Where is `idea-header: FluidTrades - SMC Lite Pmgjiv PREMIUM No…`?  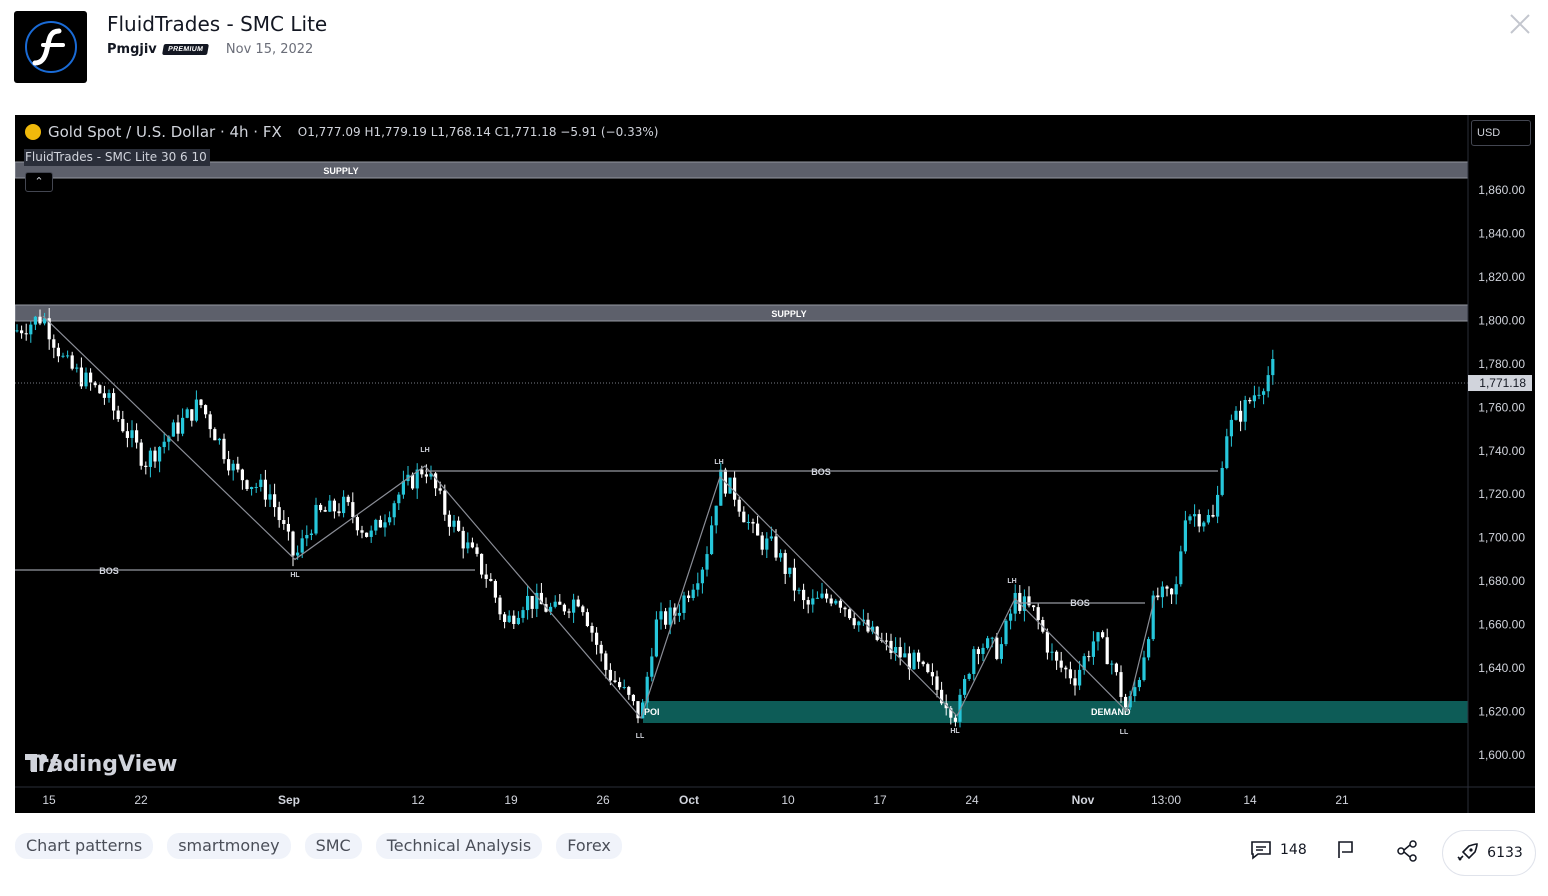 idea-header: FluidTrades - SMC Lite Pmgjiv PREMIUM No… is located at coordinates (774, 55).